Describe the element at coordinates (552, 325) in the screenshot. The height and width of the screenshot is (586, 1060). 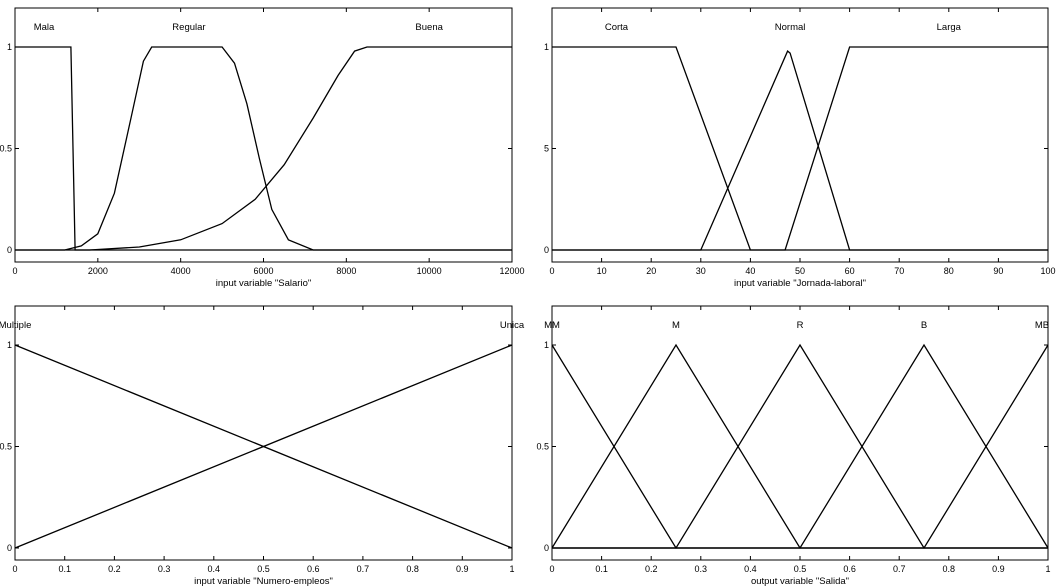
I see `mf-label-mm: MM` at that location.